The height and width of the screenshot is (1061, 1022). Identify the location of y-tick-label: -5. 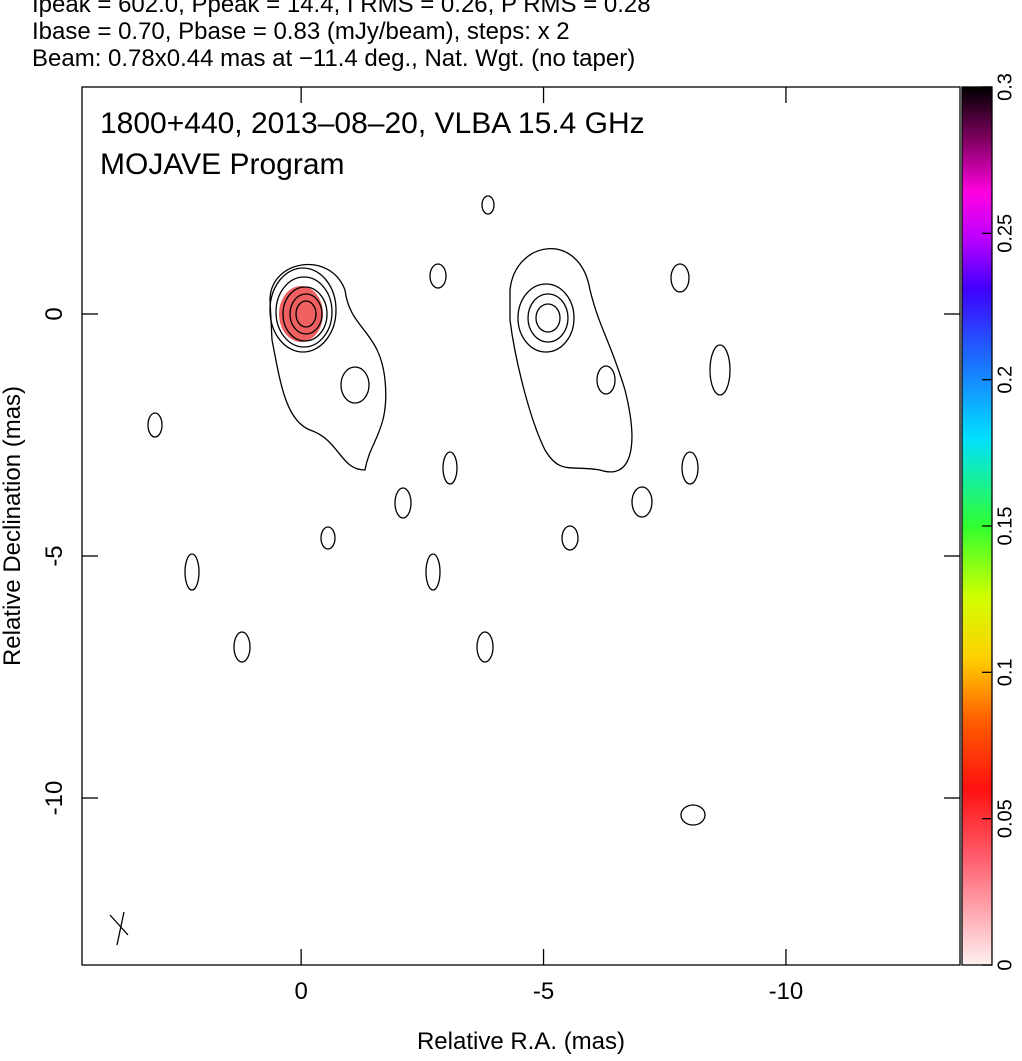
(54, 555).